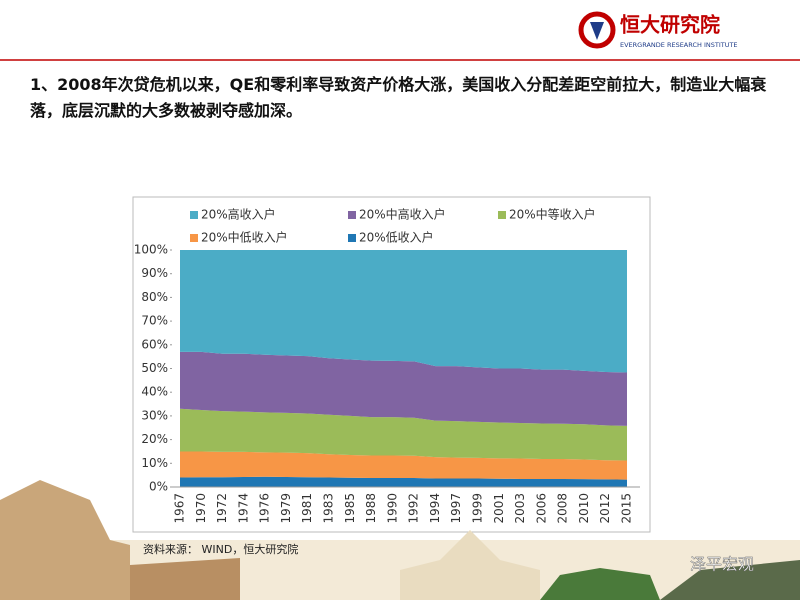  What do you see at coordinates (400, 31) in the screenshot?
I see `header-bg` at bounding box center [400, 31].